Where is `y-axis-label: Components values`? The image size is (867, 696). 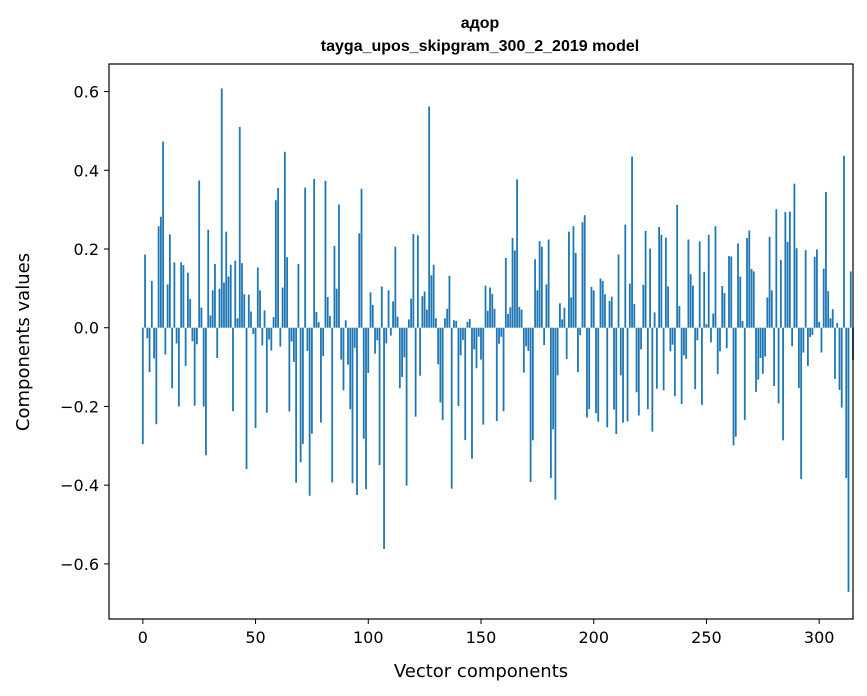
y-axis-label: Components values is located at coordinates (23, 342).